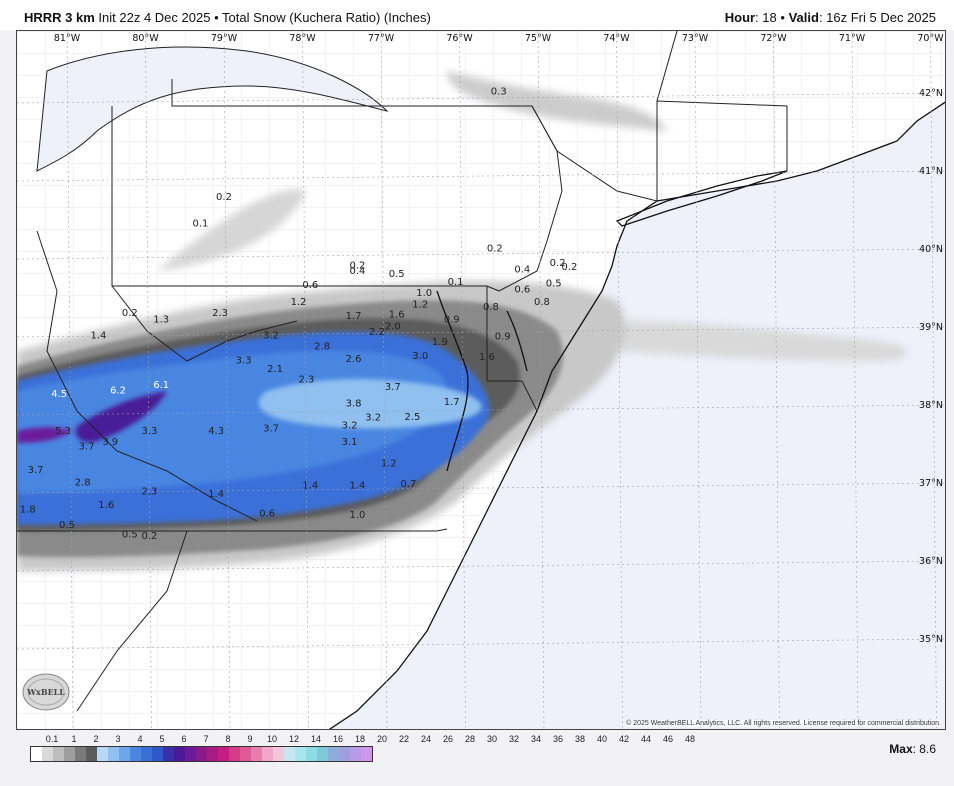 Image resolution: width=954 pixels, height=786 pixels. Describe the element at coordinates (514, 739) in the screenshot. I see `legend-tick-label: 32` at that location.